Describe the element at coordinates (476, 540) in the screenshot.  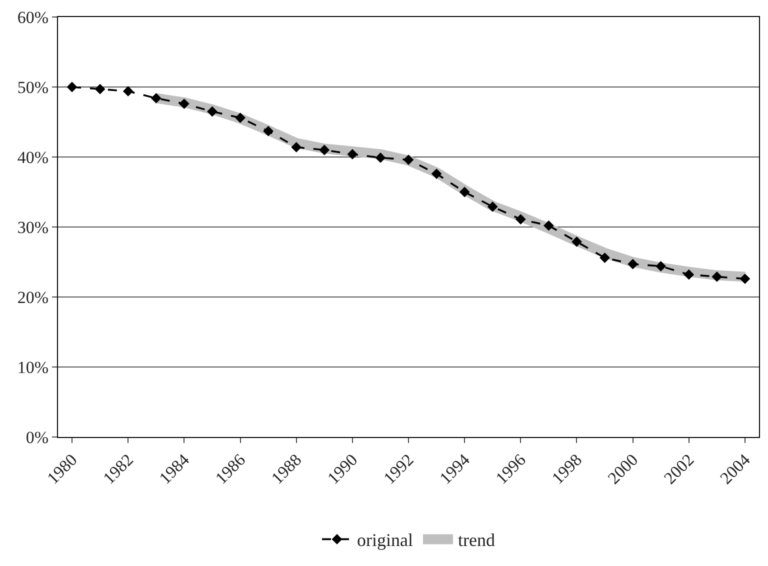
I see `legend-label: trend` at that location.